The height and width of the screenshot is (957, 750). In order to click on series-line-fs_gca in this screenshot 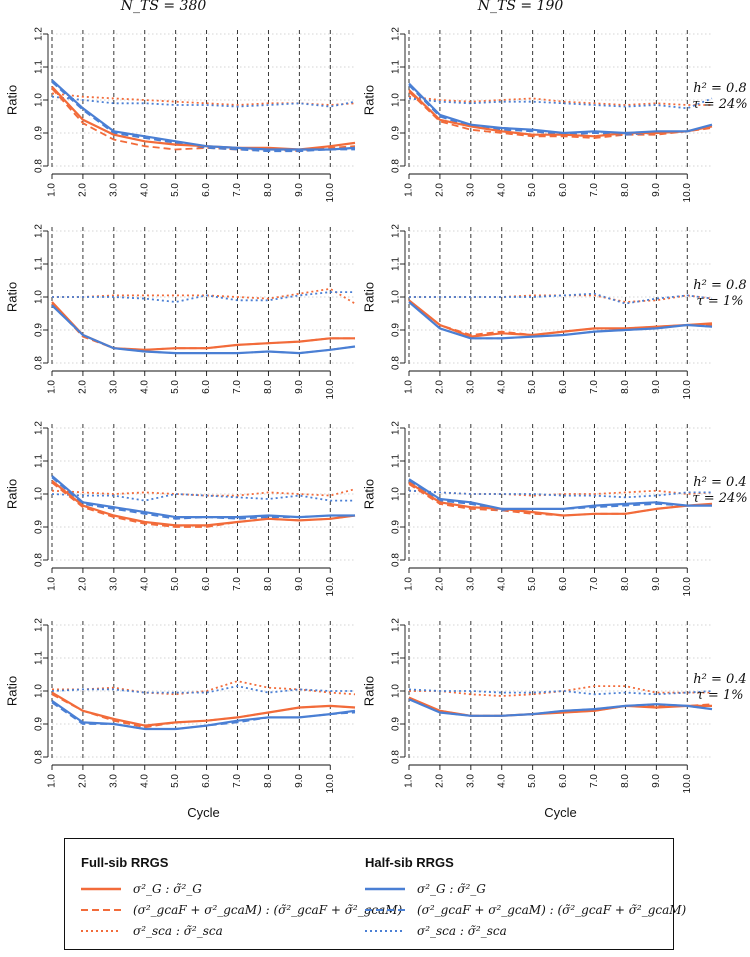, I will do `click(203, 326)`.